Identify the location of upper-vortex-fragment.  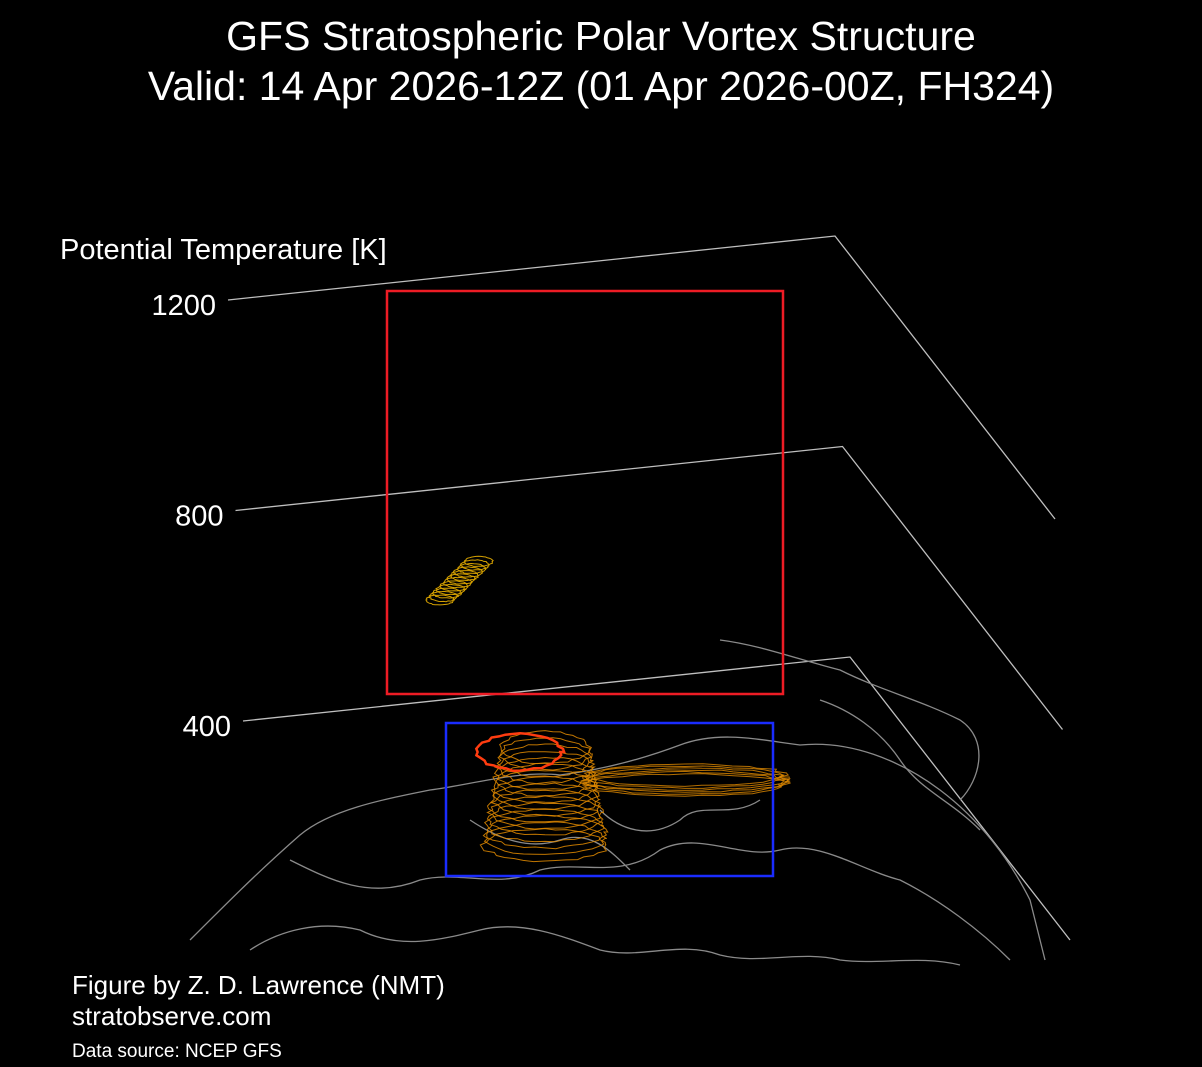
(459, 580).